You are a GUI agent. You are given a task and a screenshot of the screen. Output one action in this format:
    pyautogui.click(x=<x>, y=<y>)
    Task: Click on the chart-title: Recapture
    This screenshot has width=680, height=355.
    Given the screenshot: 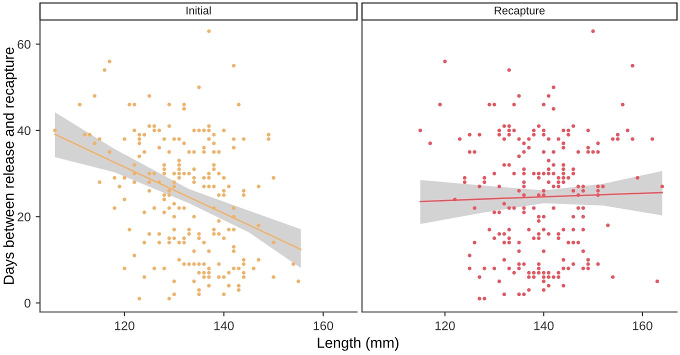 What is the action you would take?
    pyautogui.click(x=519, y=11)
    